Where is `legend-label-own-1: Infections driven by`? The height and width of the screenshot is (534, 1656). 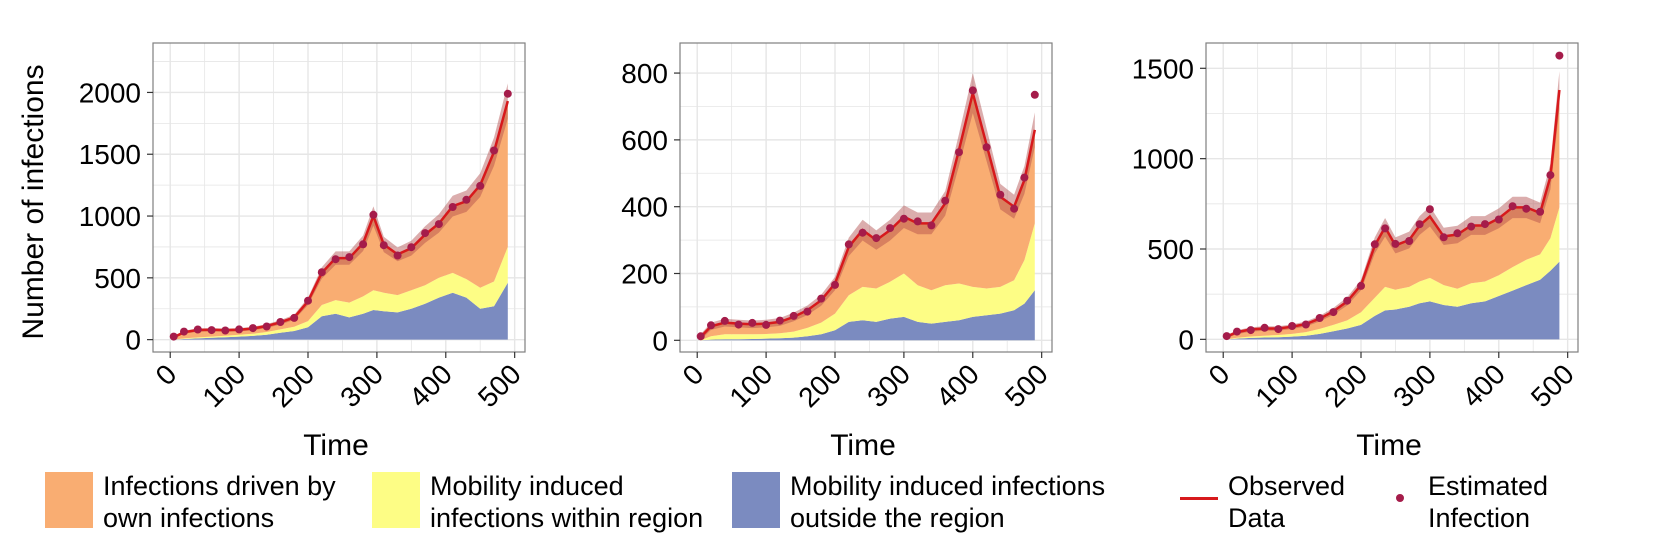 legend-label-own-1: Infections driven by is located at coordinates (219, 486).